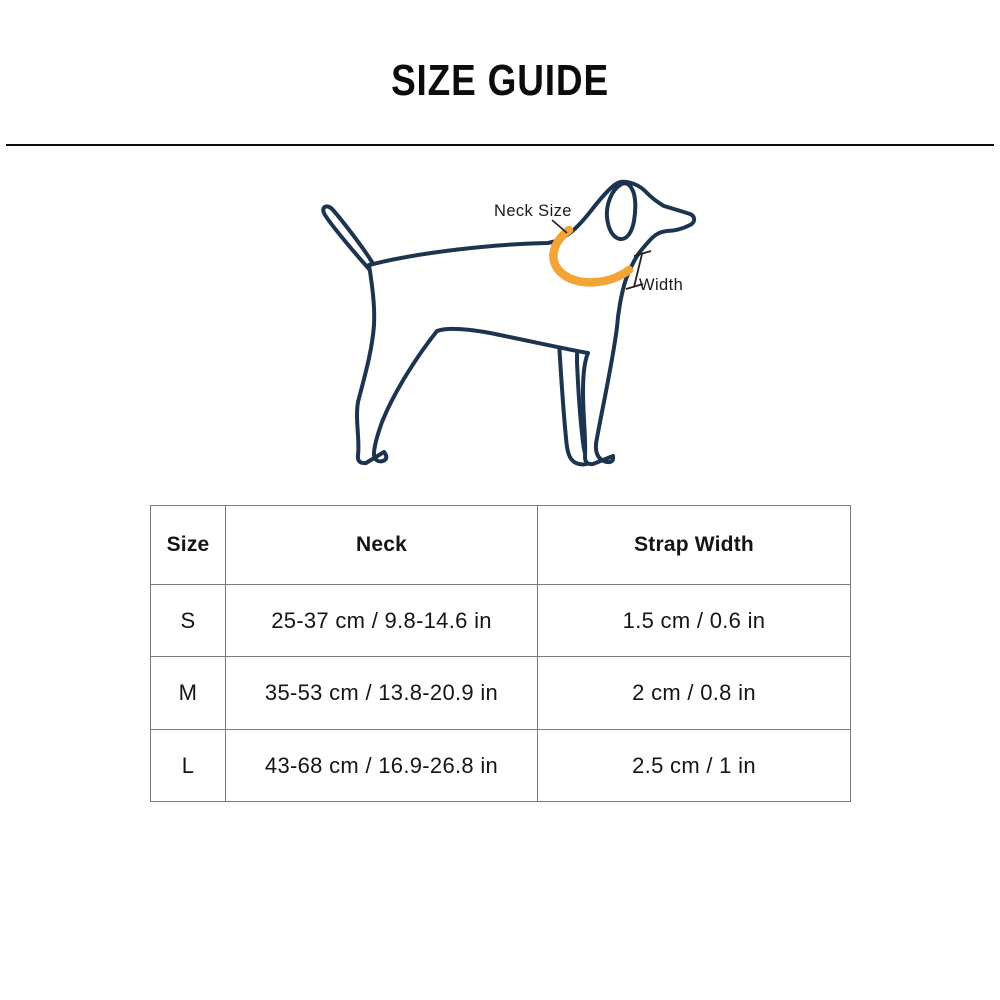 The image size is (1000, 1000). Describe the element at coordinates (526, 323) in the screenshot. I see `dog-body` at that location.